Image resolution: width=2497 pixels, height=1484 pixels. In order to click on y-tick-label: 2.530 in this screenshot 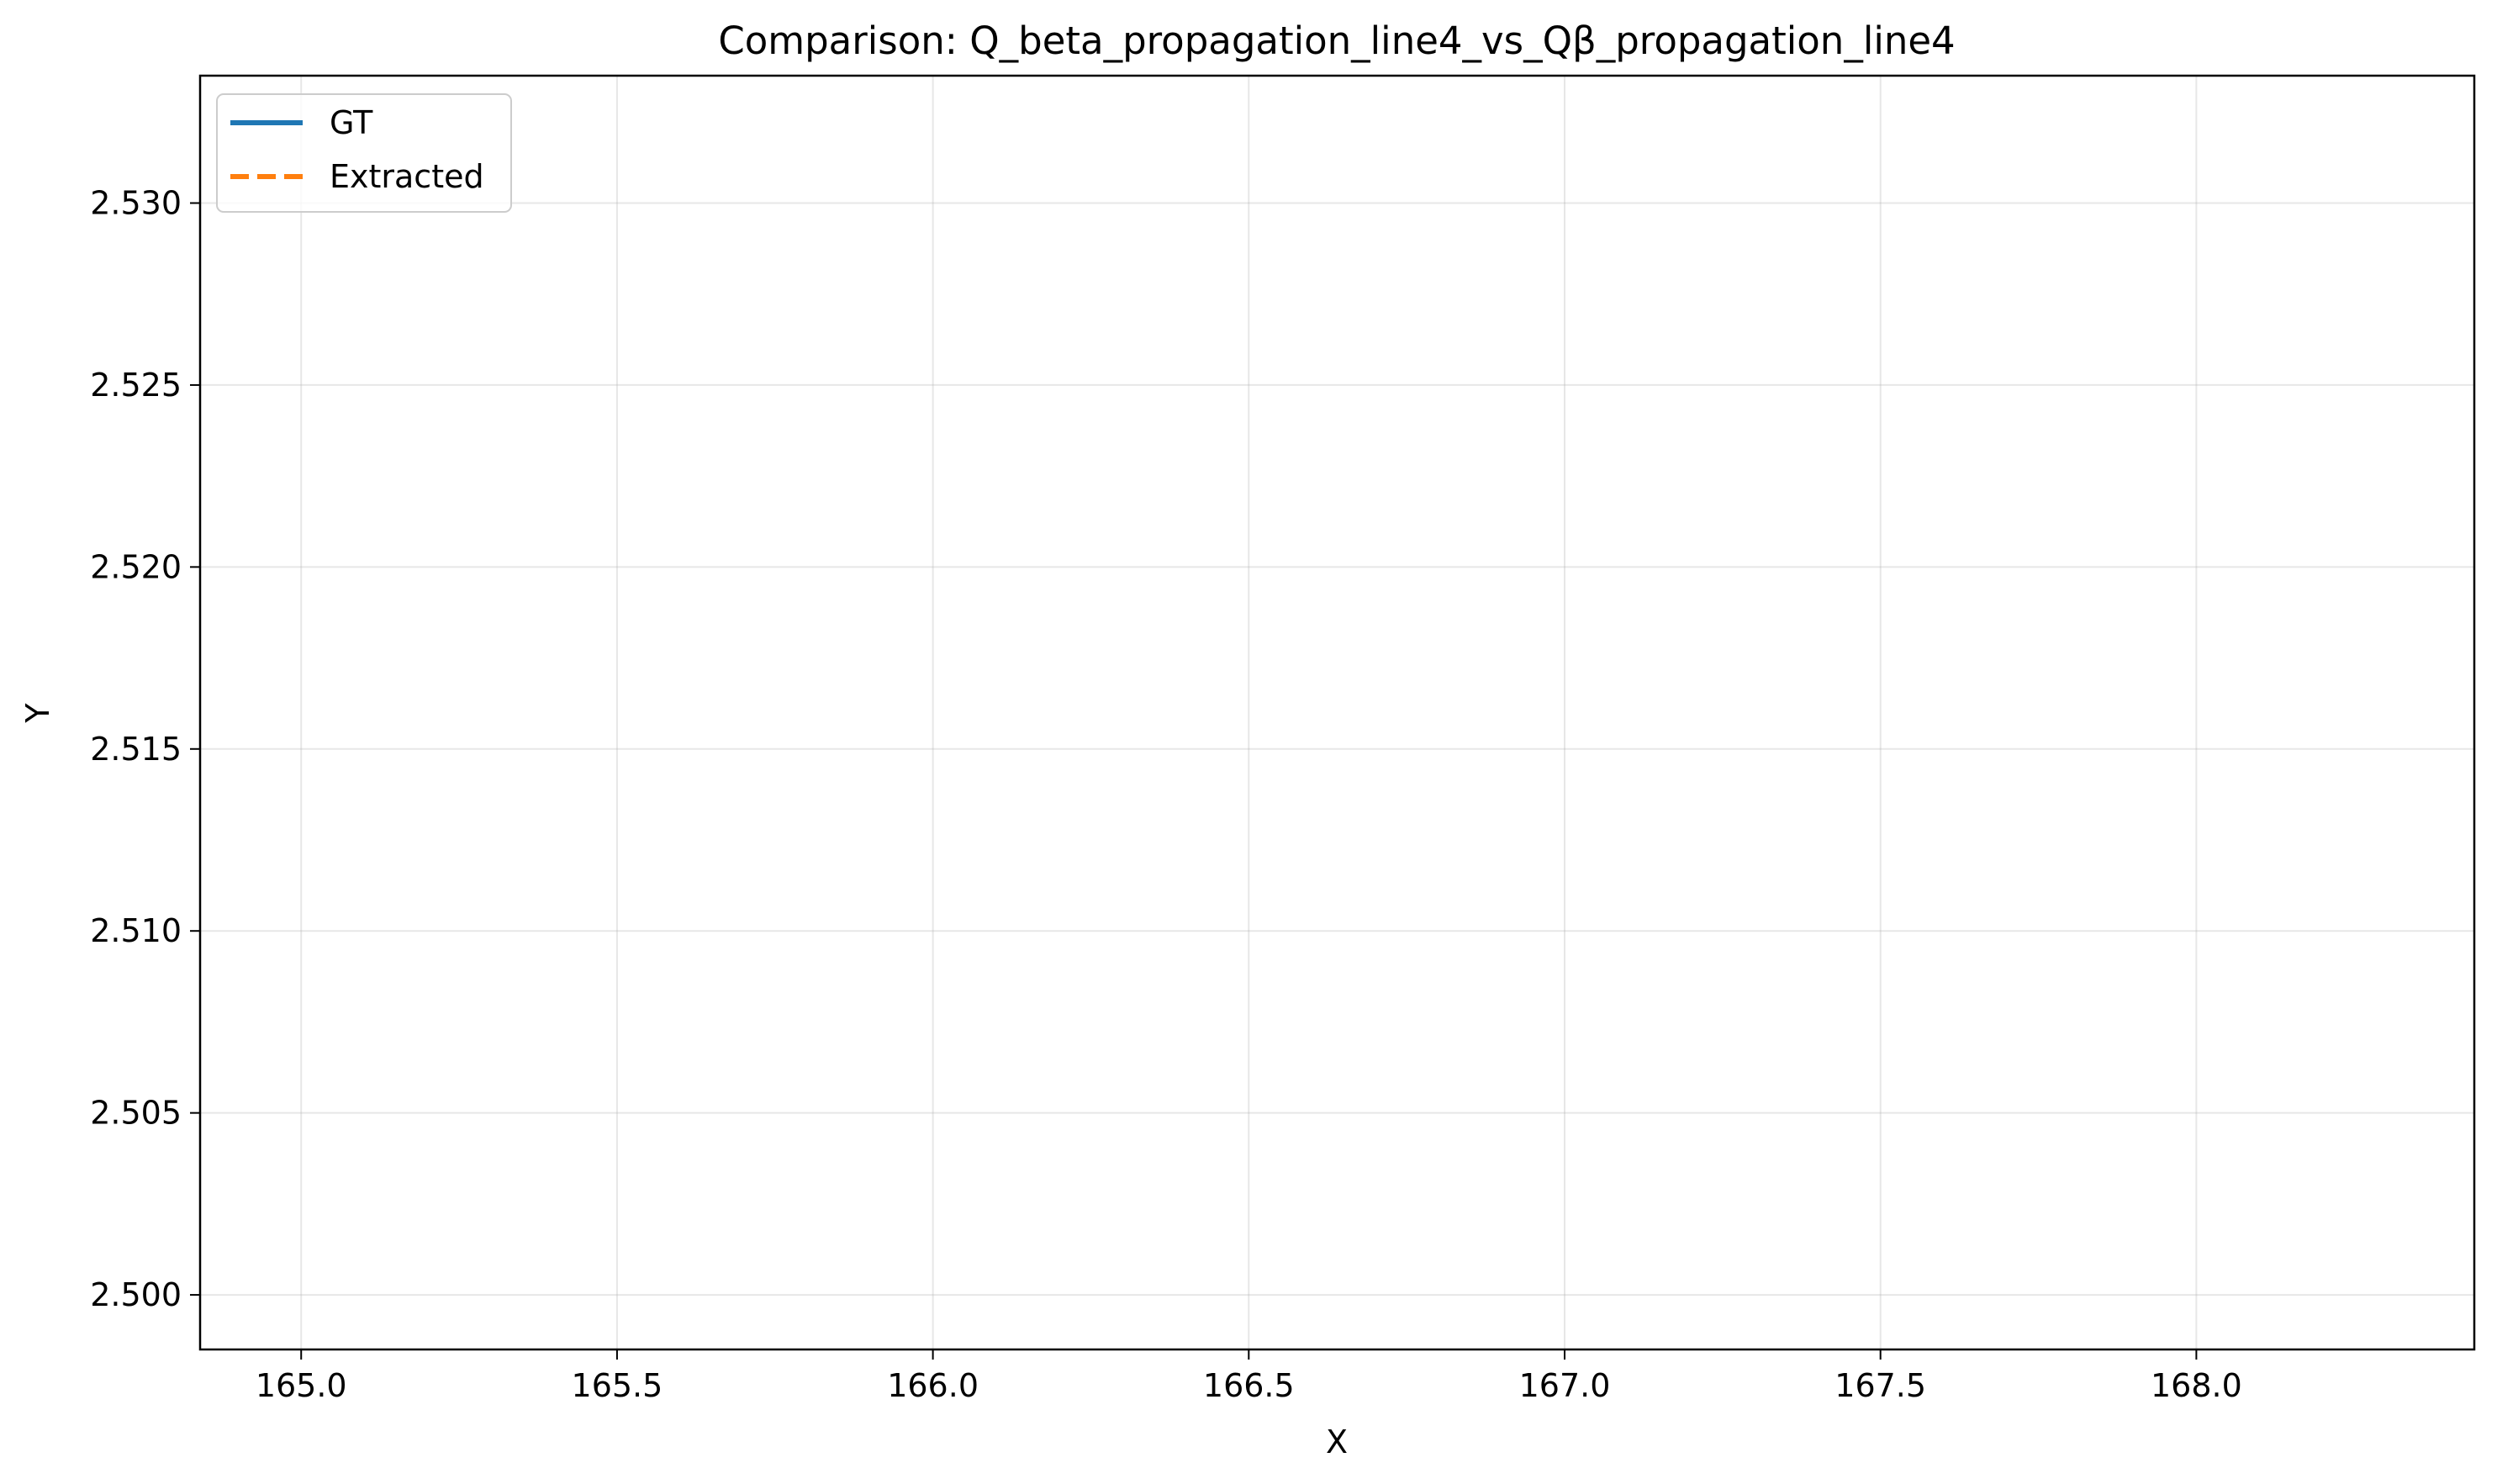, I will do `click(136, 203)`.